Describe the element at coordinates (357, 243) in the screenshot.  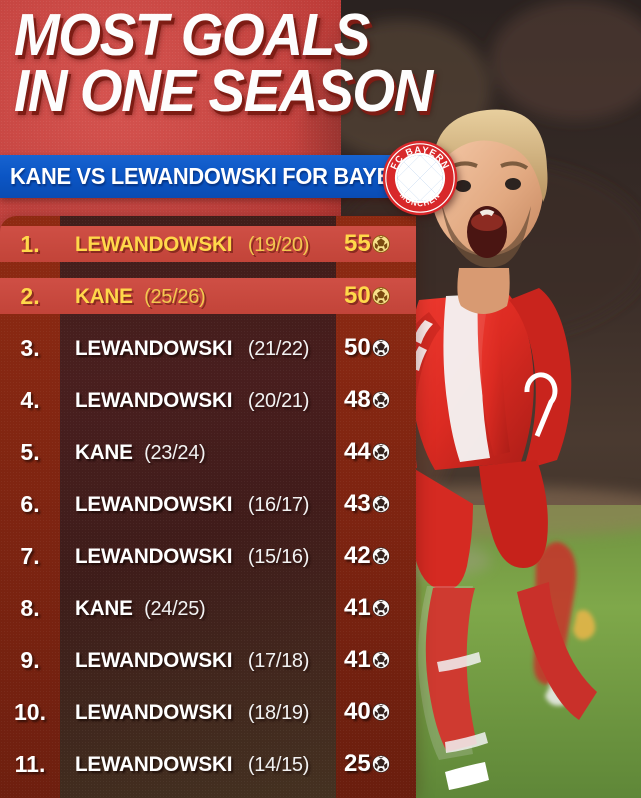
I see `goal-count: 55` at that location.